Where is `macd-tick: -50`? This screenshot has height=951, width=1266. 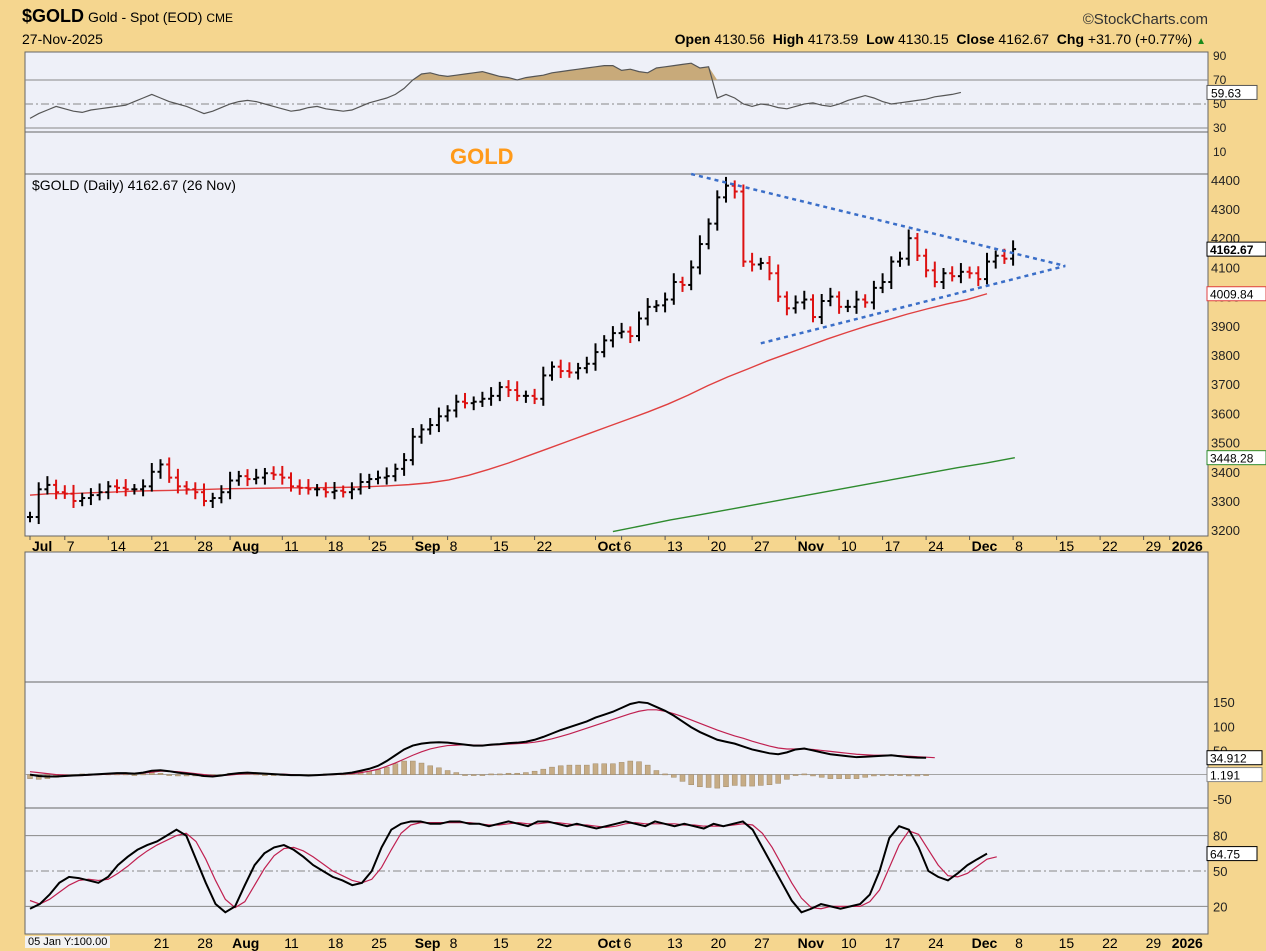
macd-tick: -50 is located at coordinates (1222, 799).